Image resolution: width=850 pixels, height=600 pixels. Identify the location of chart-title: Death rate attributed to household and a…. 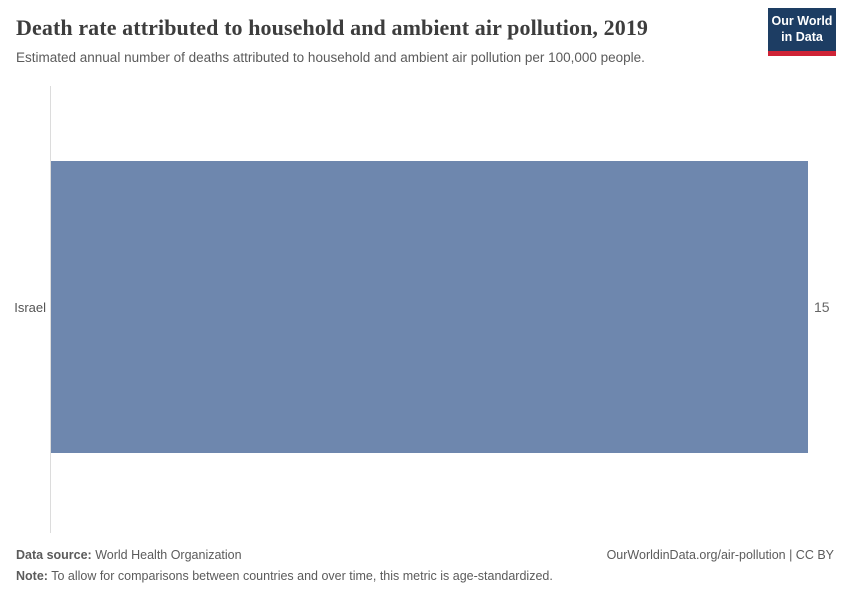
(332, 27).